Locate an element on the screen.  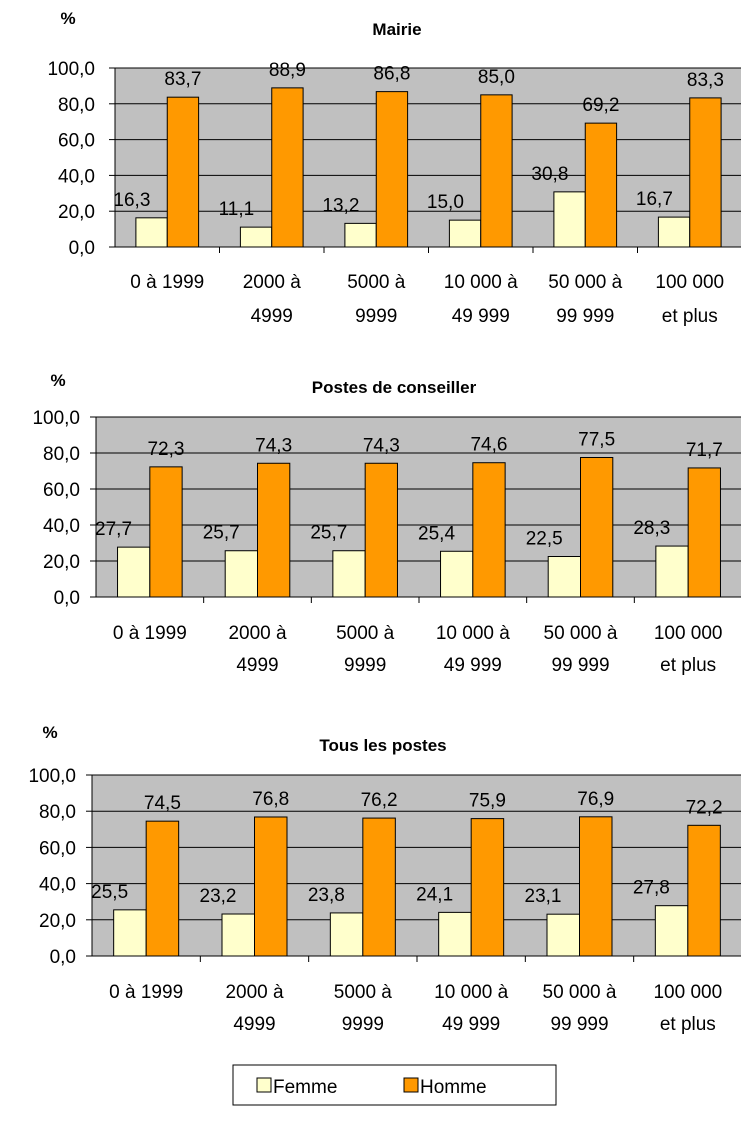
data-label-homme: 74,6 is located at coordinates (488, 445).